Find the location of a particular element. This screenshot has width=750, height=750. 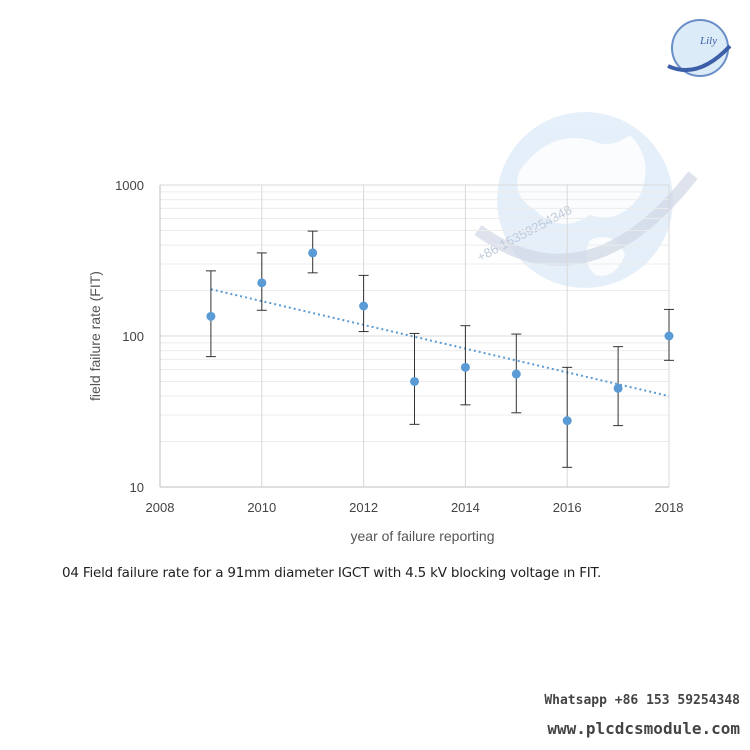

data-points is located at coordinates (440, 337).